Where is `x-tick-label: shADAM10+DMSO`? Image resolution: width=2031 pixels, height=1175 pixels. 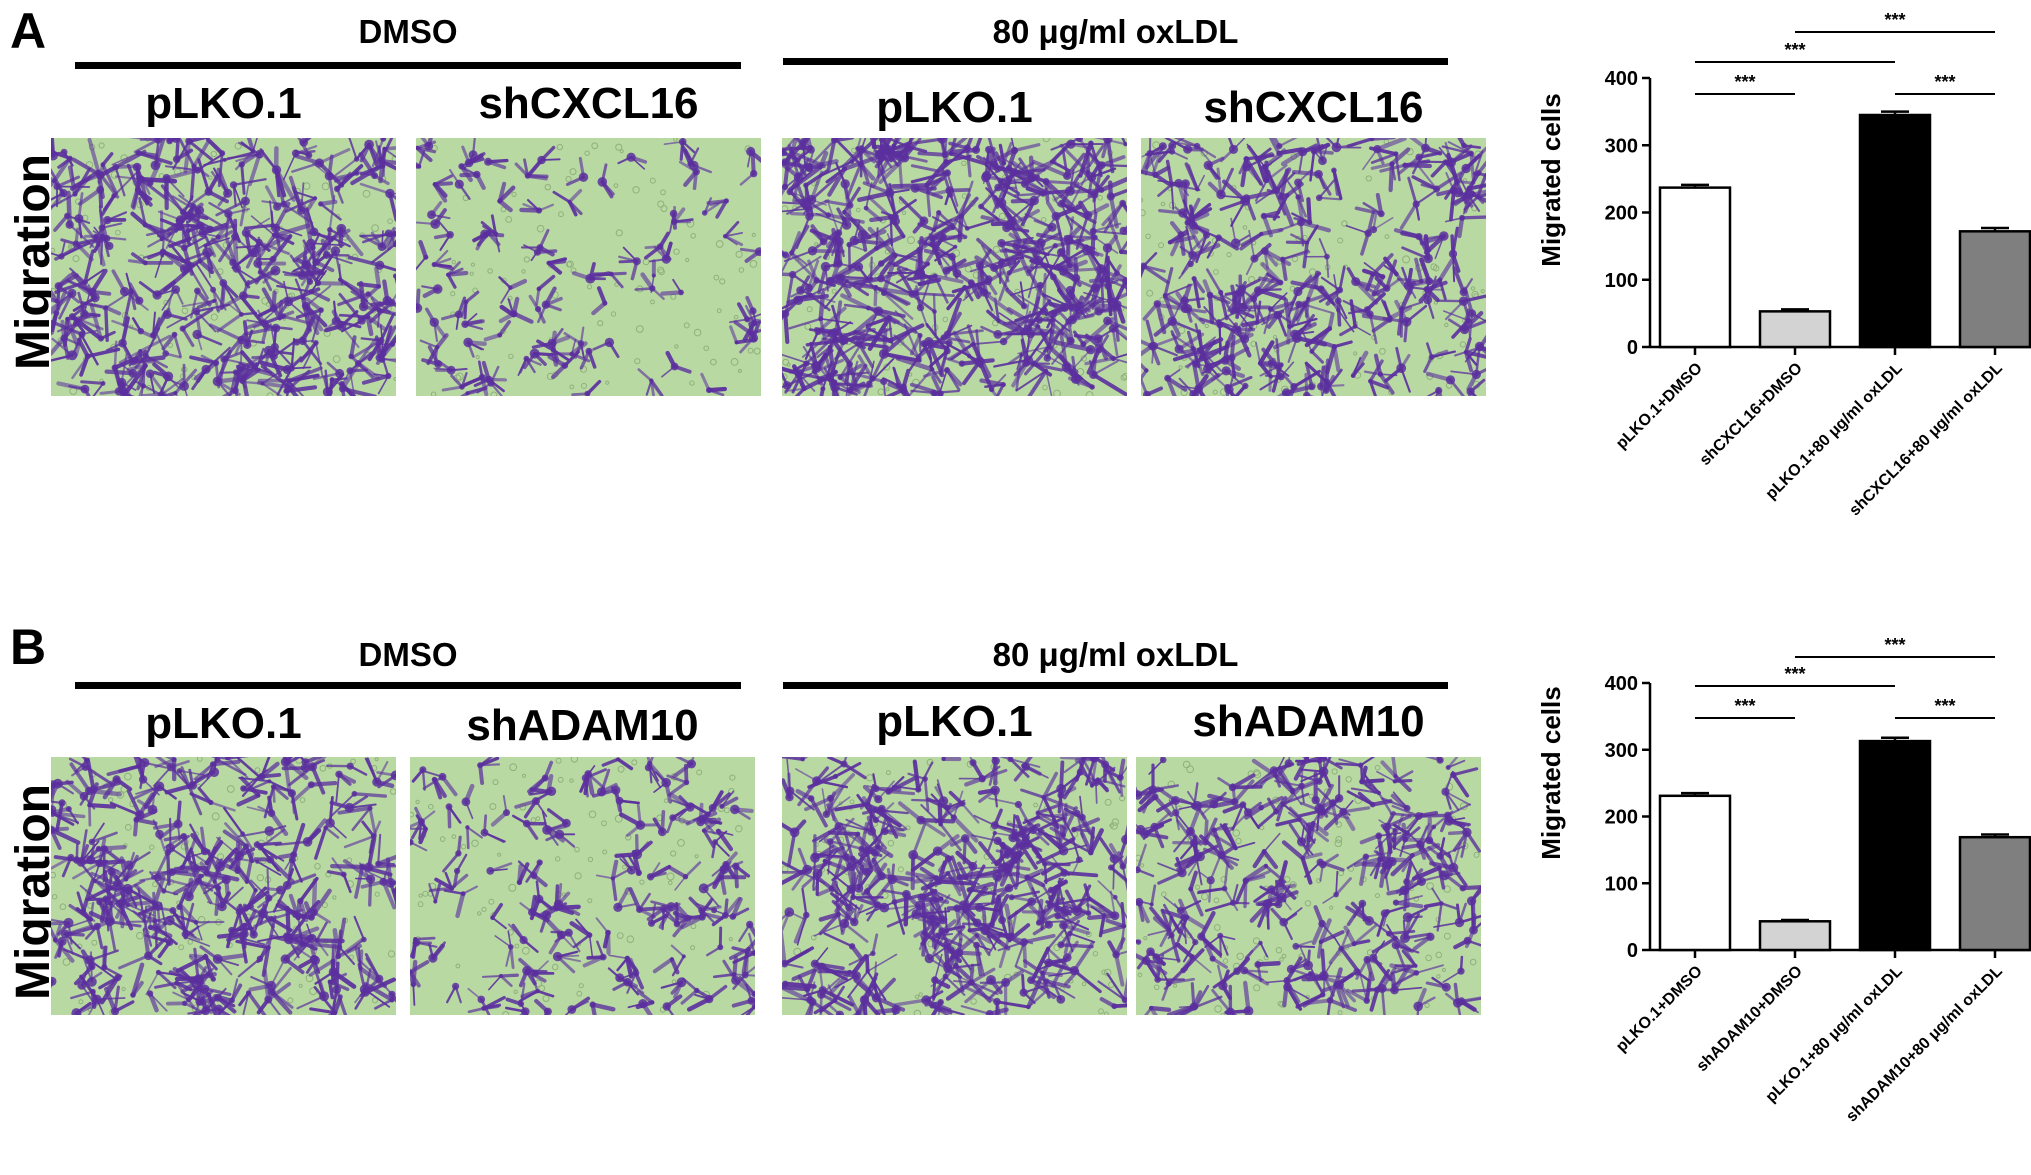 x-tick-label: shADAM10+DMSO is located at coordinates (1750, 1019).